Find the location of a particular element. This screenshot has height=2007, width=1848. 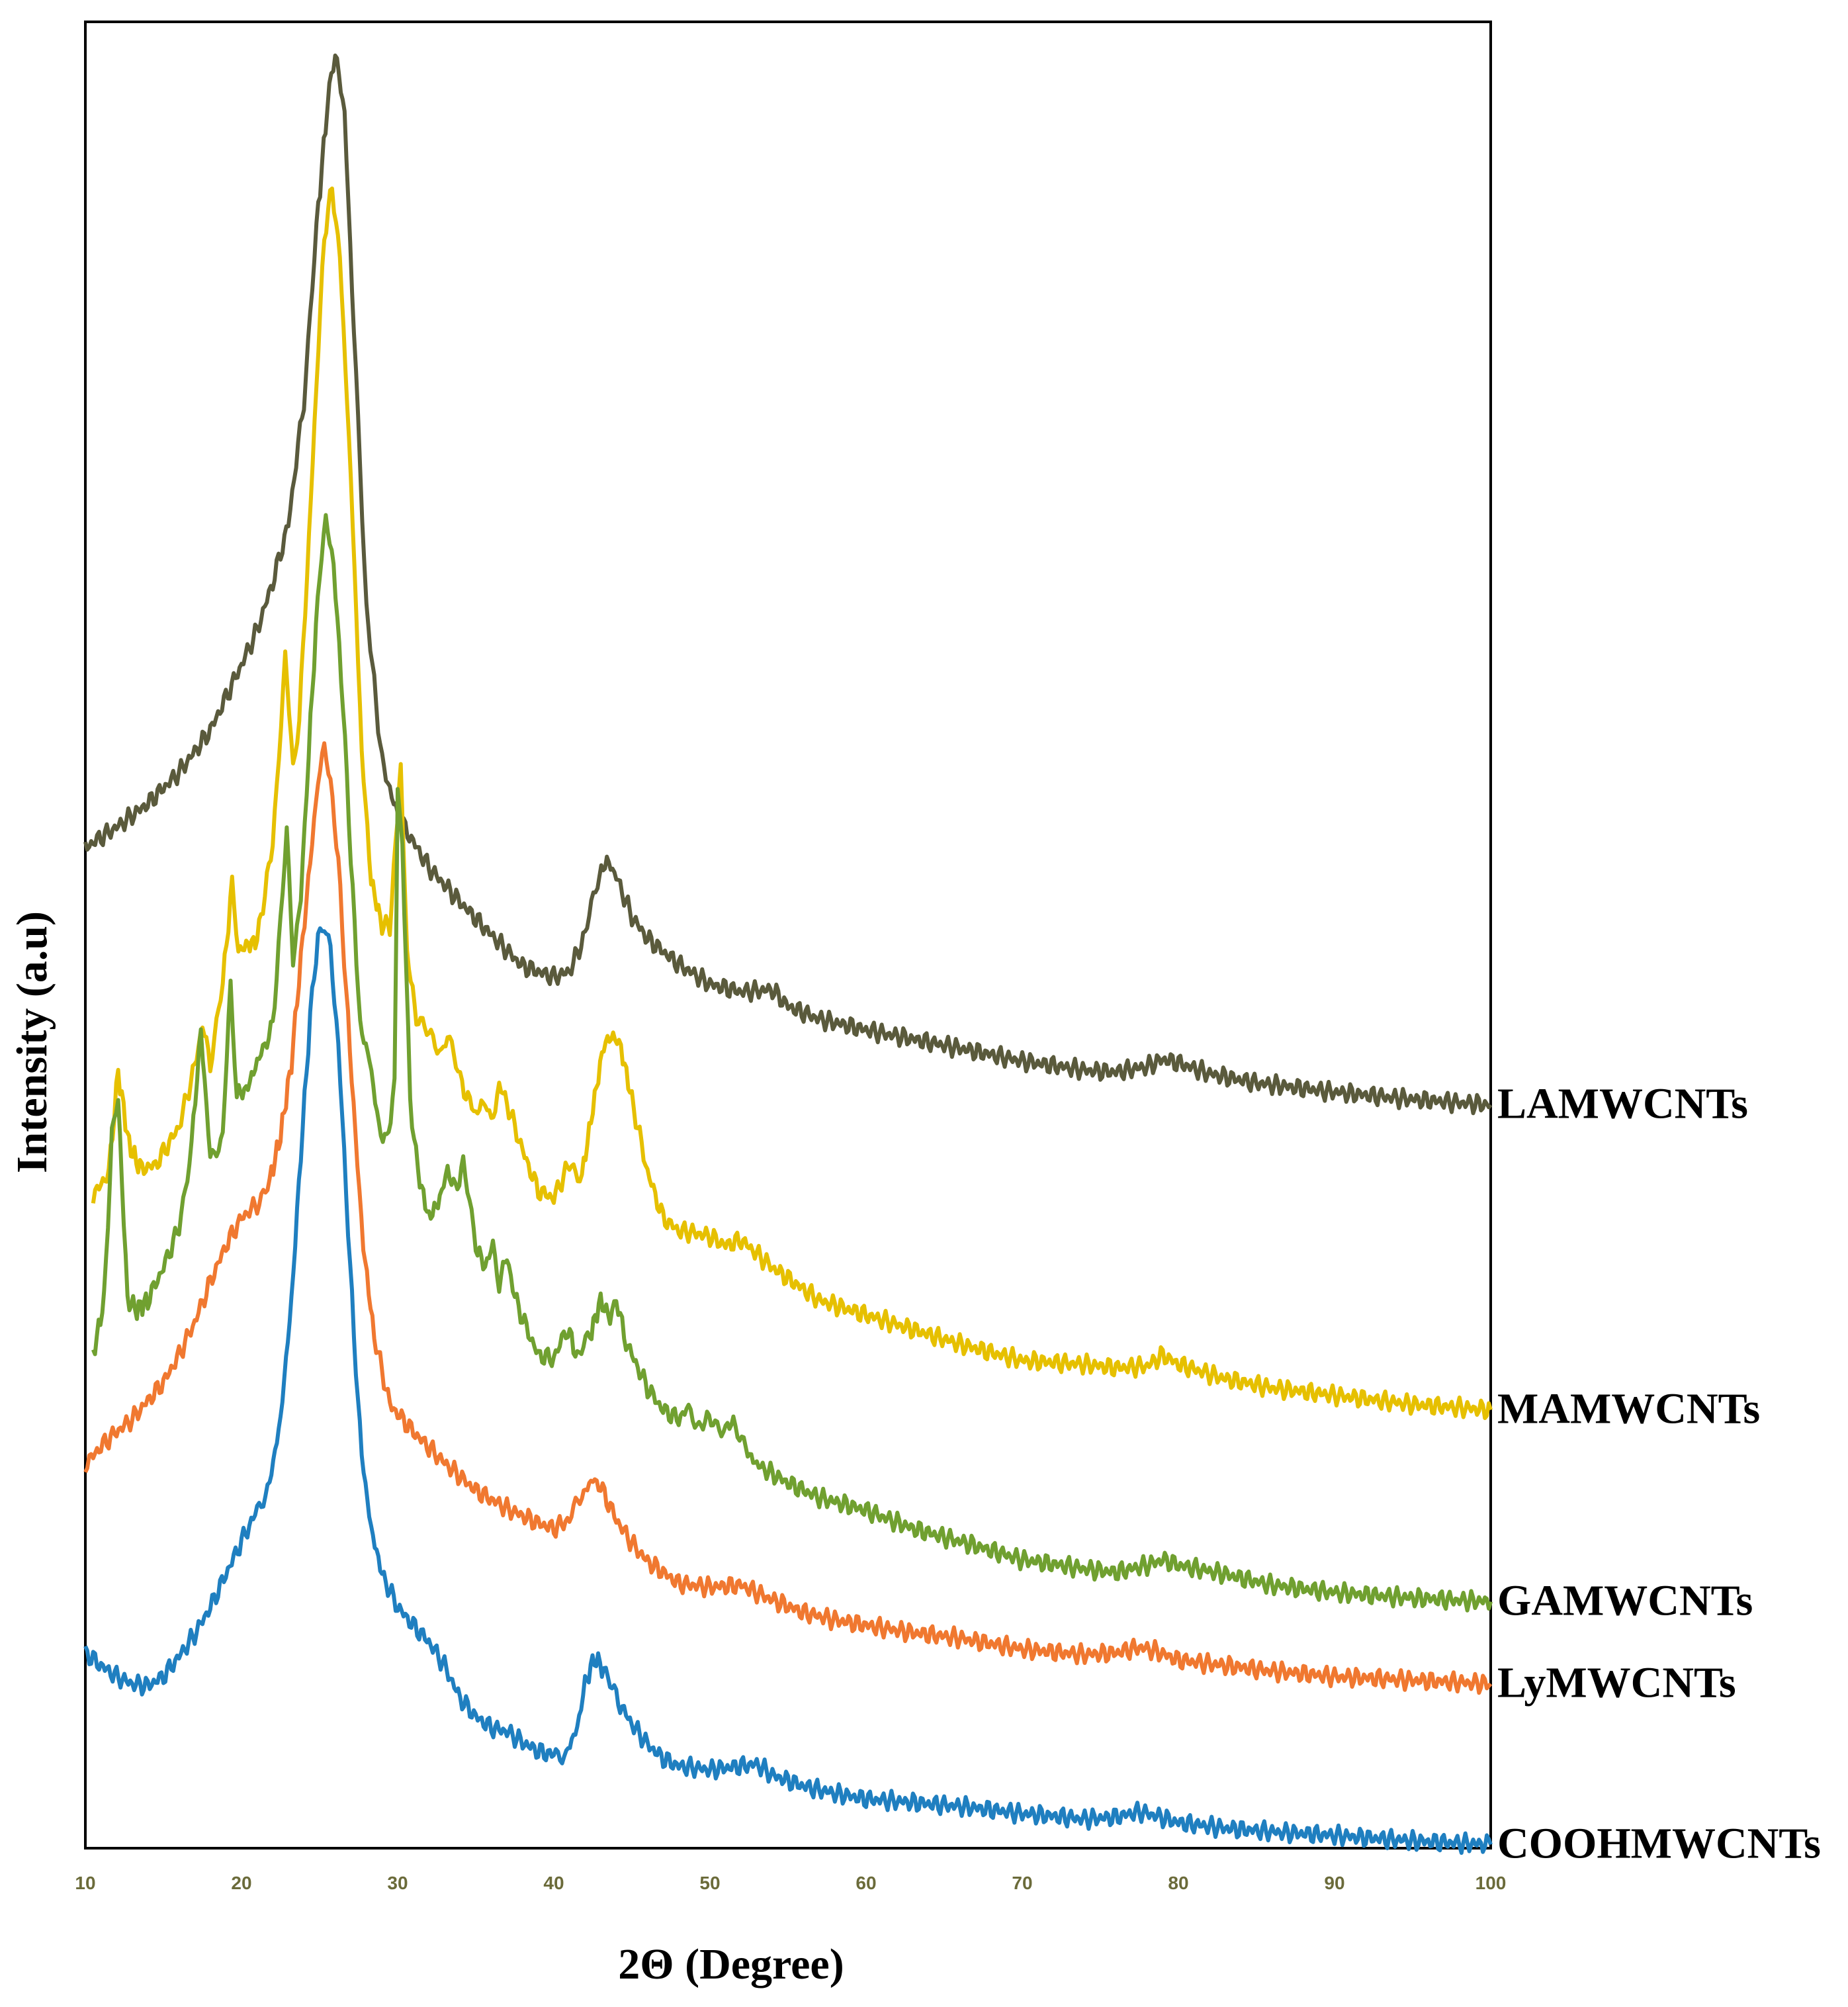

x-tick-labels: 10 20 30 40 50 60 70 80 90 100 is located at coordinates (791, 1883).